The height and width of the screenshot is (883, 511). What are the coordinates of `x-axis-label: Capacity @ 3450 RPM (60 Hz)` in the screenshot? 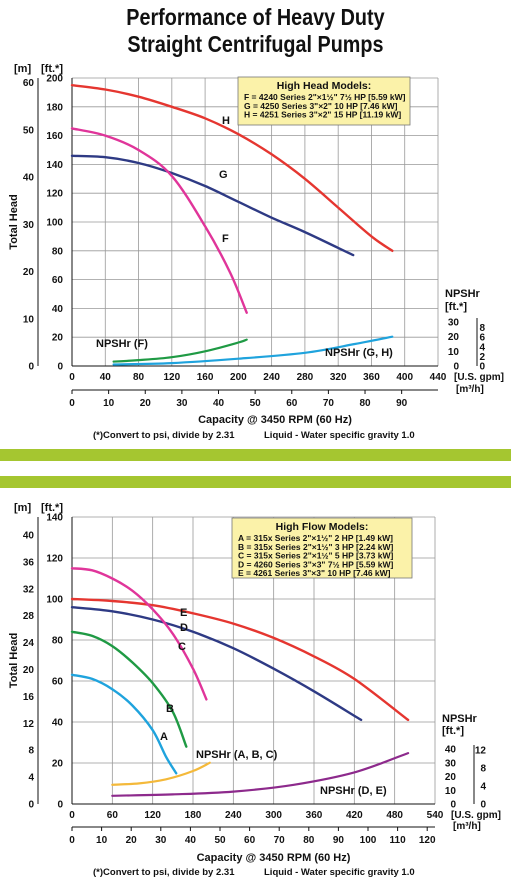 It's located at (274, 858).